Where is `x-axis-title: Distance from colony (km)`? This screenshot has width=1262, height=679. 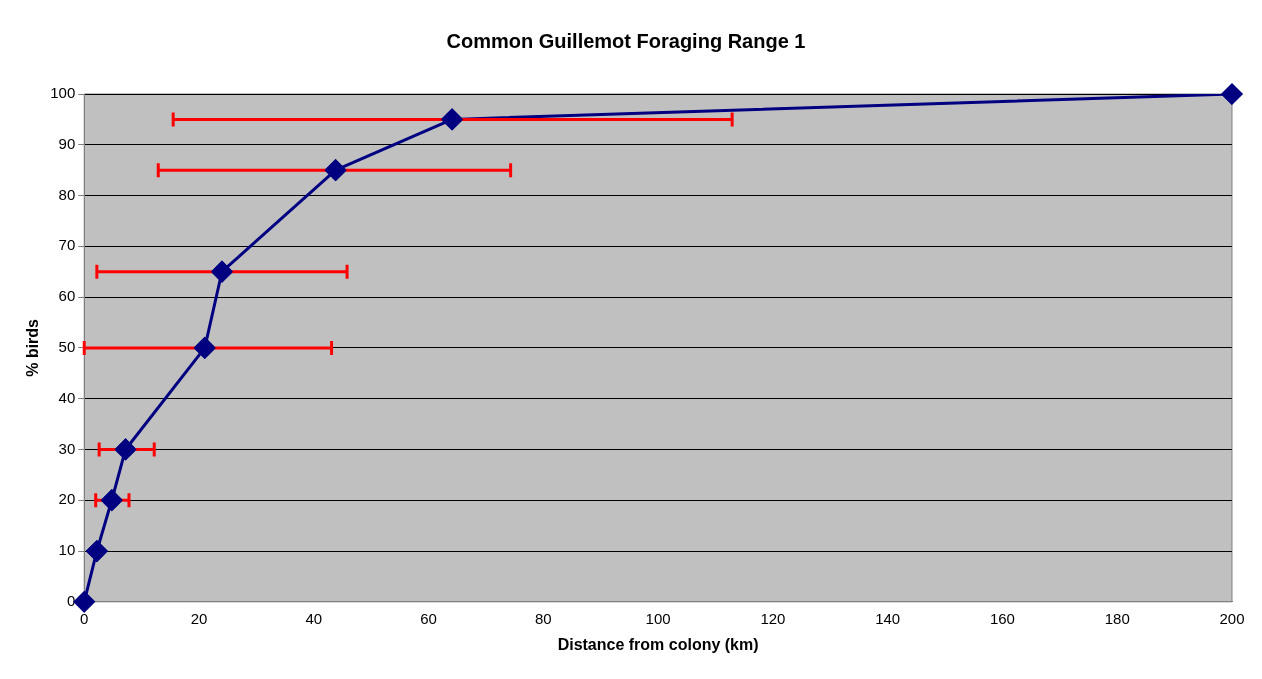
x-axis-title: Distance from colony (km) is located at coordinates (658, 644).